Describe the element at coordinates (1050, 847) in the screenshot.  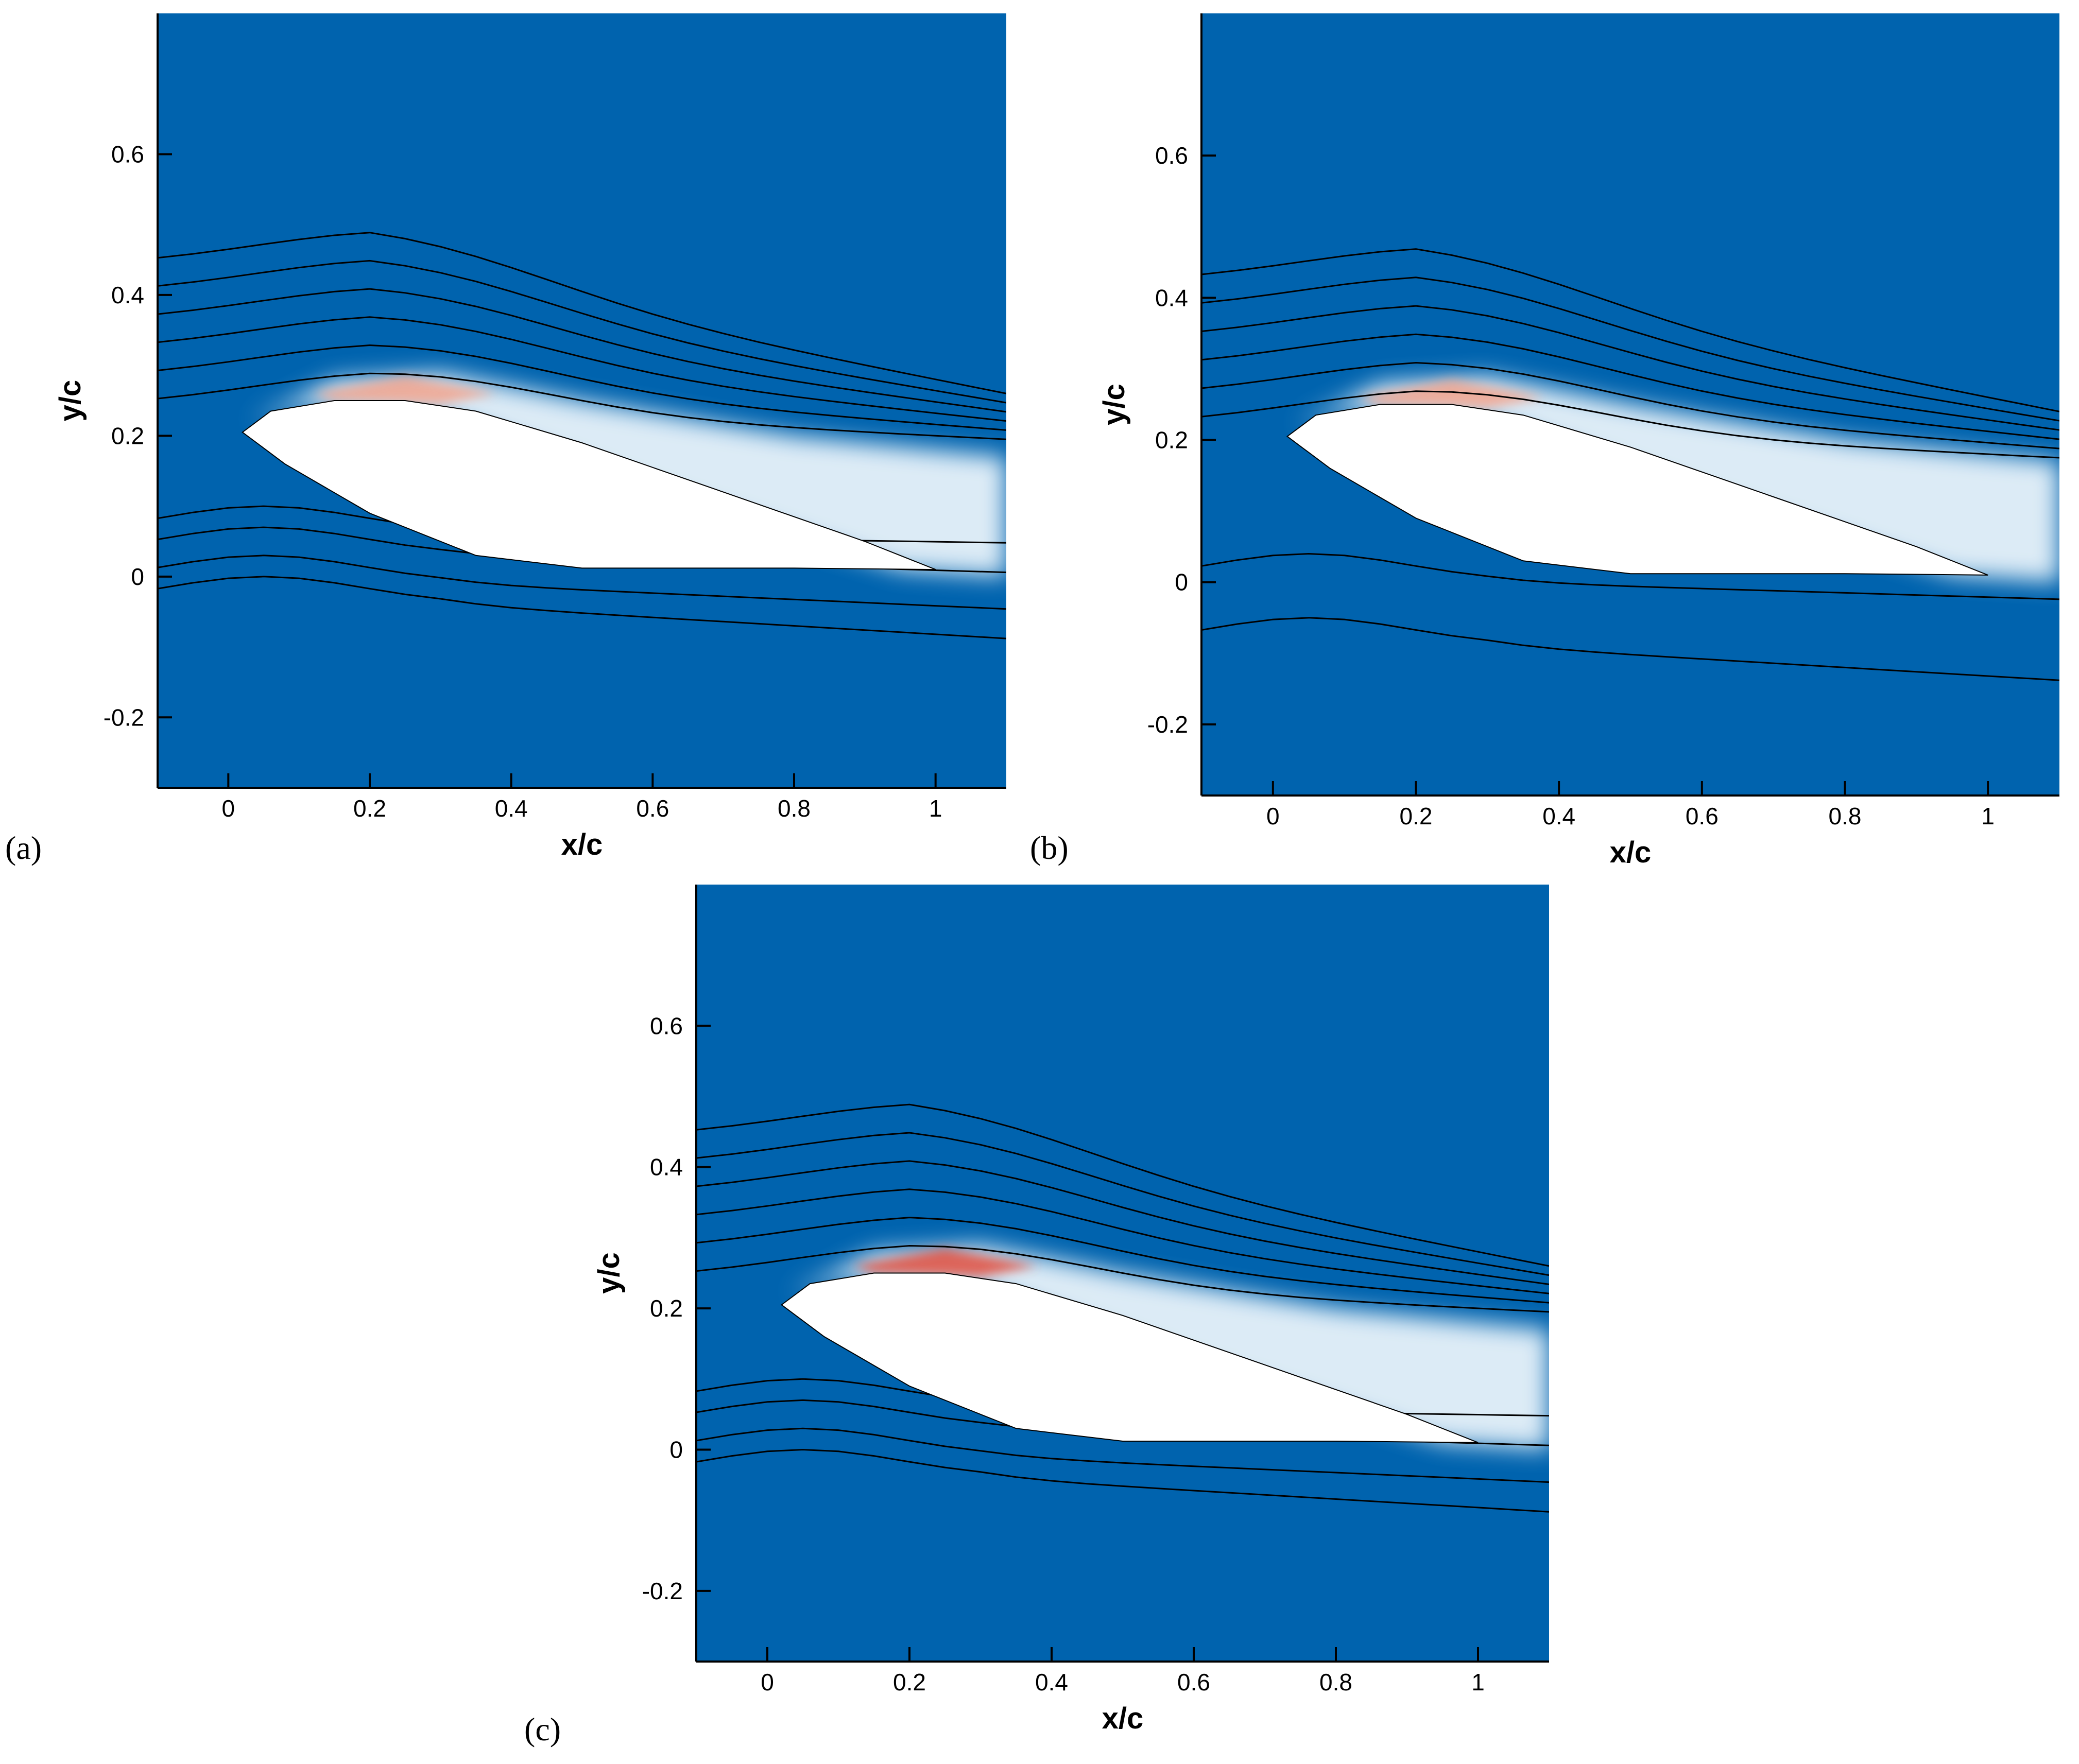
I see `panel-label: (b)` at that location.